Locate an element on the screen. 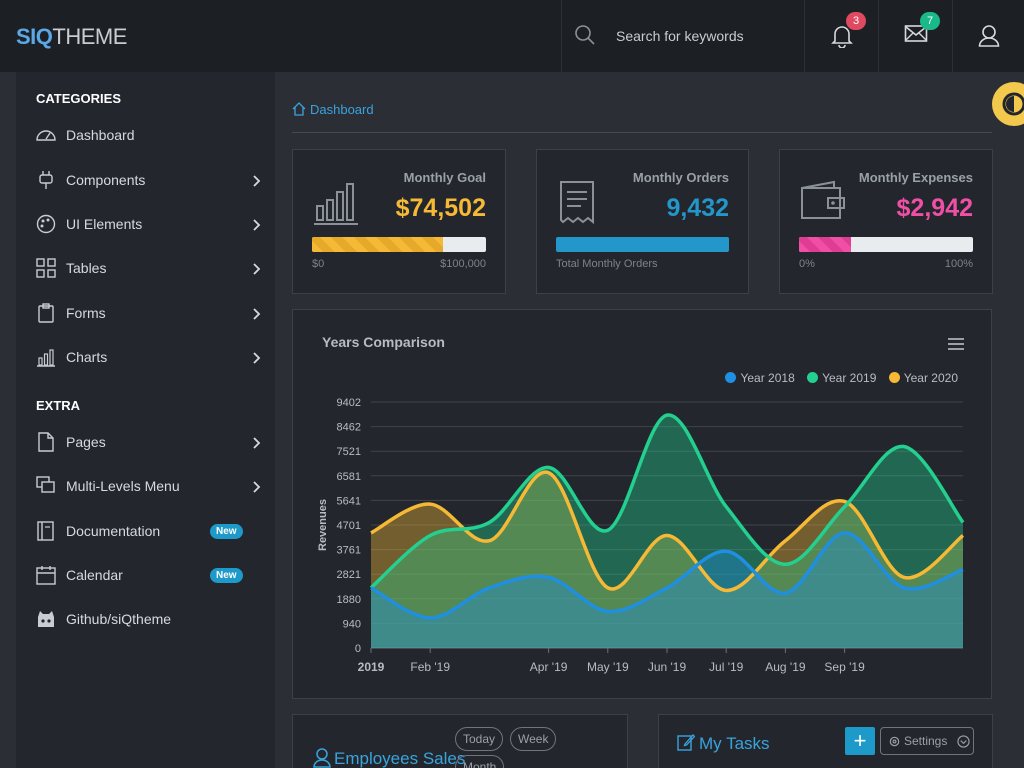  monthly-goal-card: Monthly Goal $74,502 $0 $100,000 is located at coordinates (399, 221).